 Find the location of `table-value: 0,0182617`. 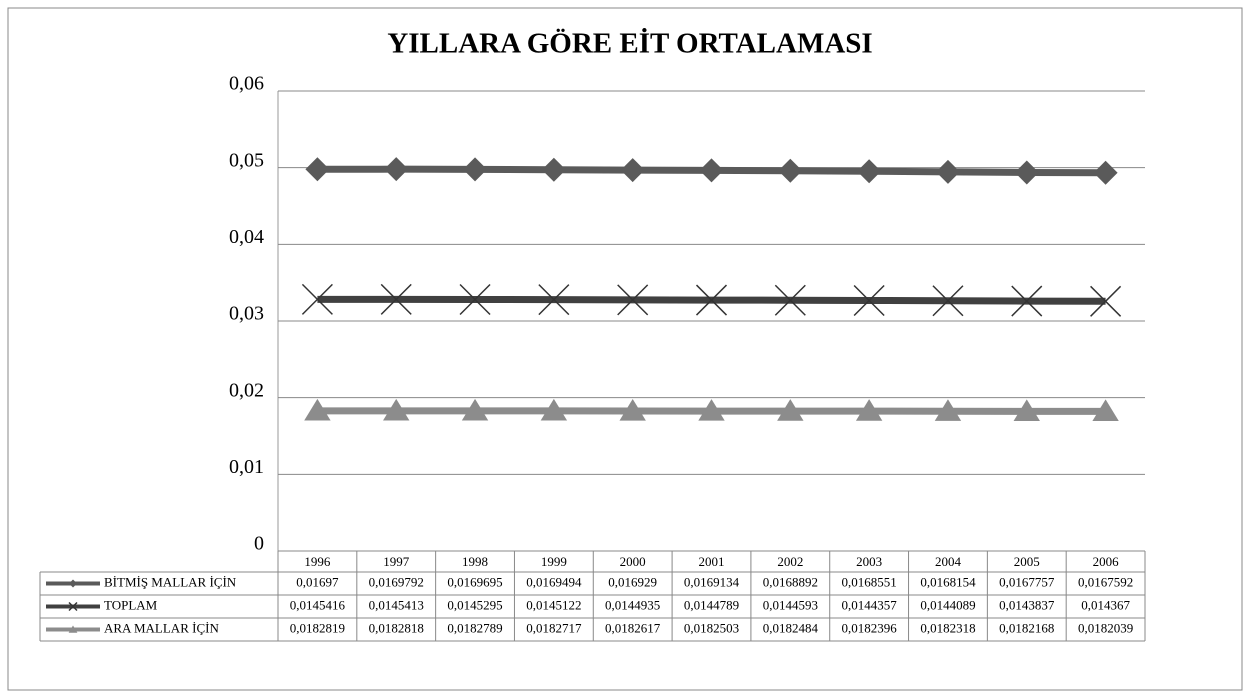

table-value: 0,0182617 is located at coordinates (633, 627).